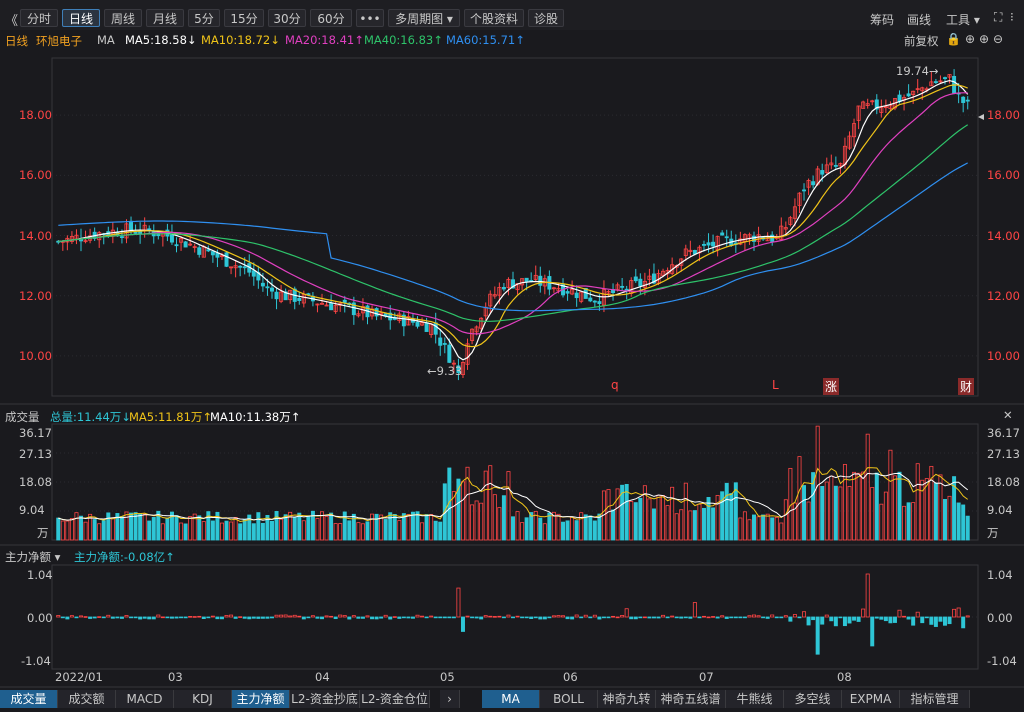 Image resolution: width=1024 pixels, height=712 pixels. What do you see at coordinates (175, 677) in the screenshot?
I see `x-tick-label: 03` at bounding box center [175, 677].